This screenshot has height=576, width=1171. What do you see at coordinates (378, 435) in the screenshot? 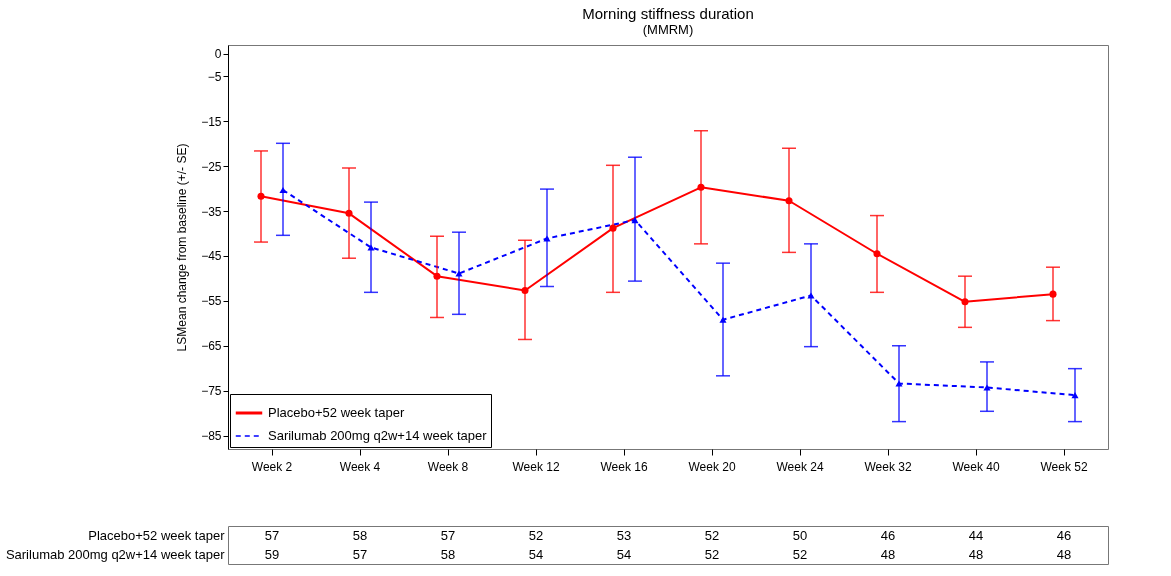
I see `legend-label: Sarilumab 200mg q2w+14 week taper` at bounding box center [378, 435].